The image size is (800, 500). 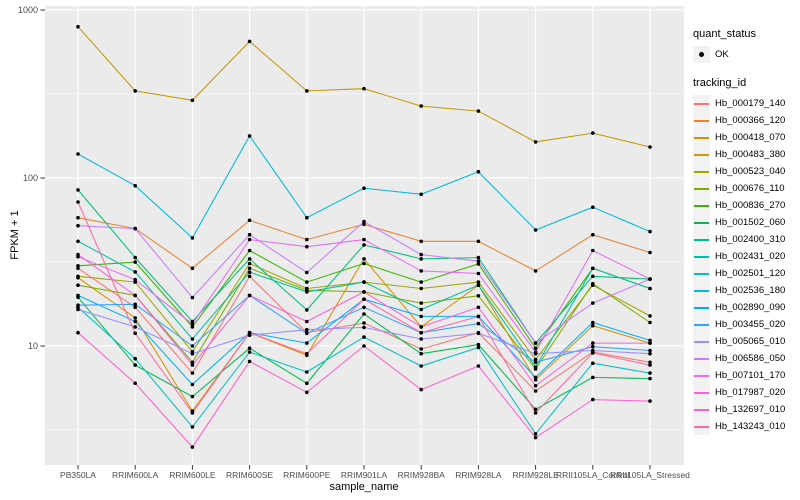 I want to click on legend-item-tracking-id: Hb_000179_140, so click(x=746, y=103).